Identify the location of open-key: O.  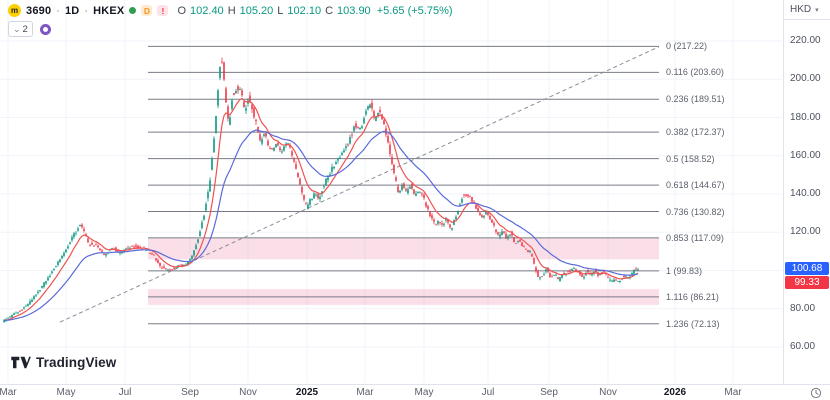
(182, 10).